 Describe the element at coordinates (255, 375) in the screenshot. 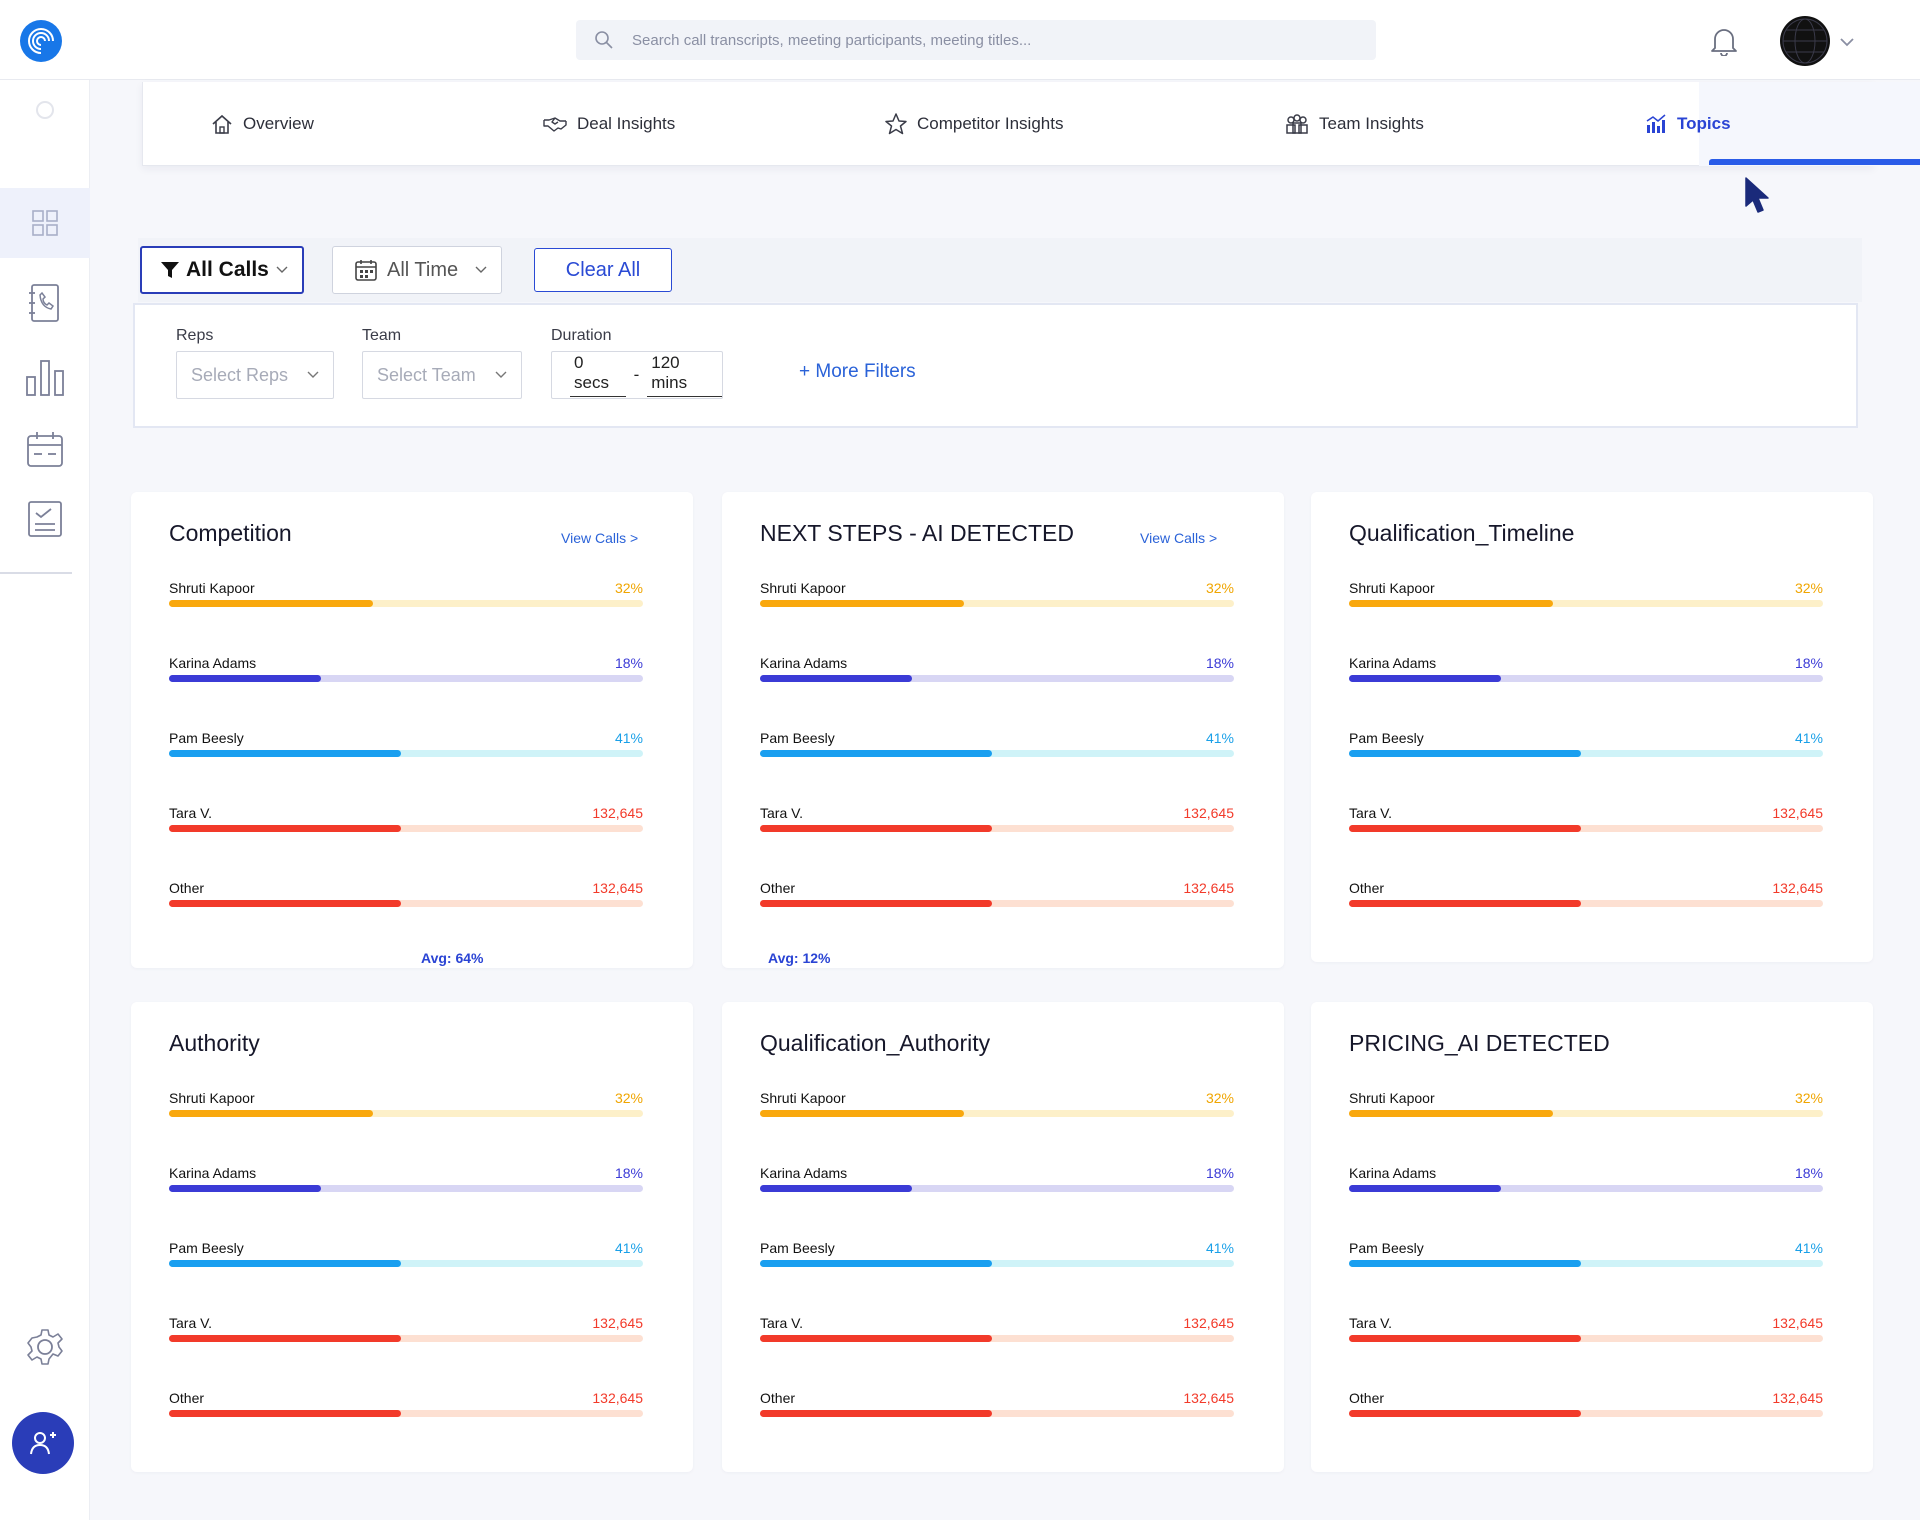

I see `reps-select: Select Reps` at that location.